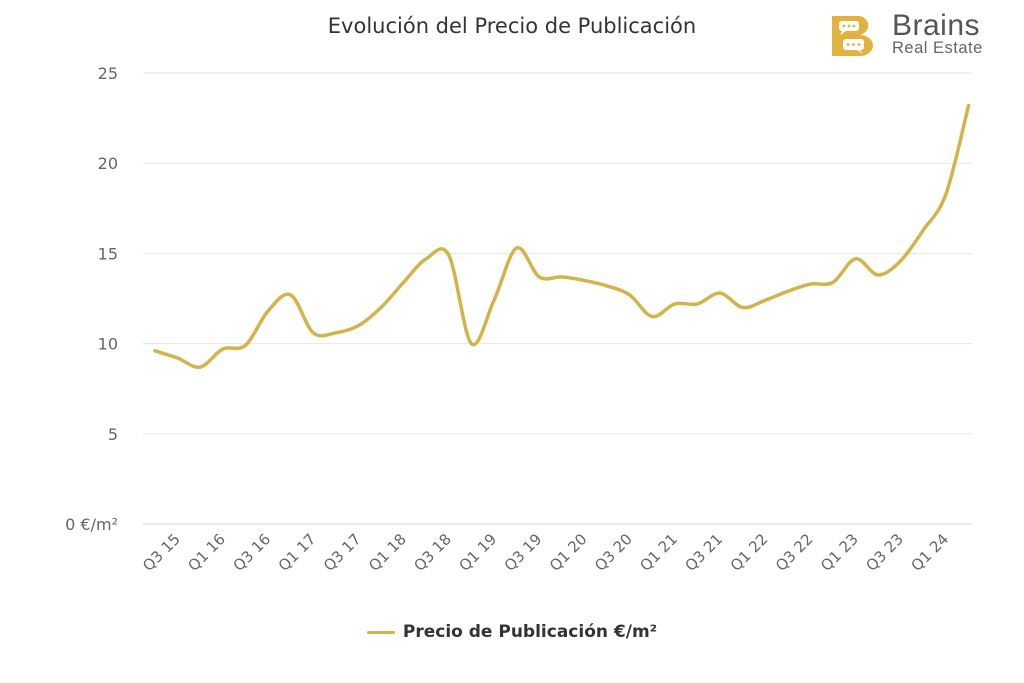  I want to click on logo-subtitle-text: Real Estate, so click(937, 48).